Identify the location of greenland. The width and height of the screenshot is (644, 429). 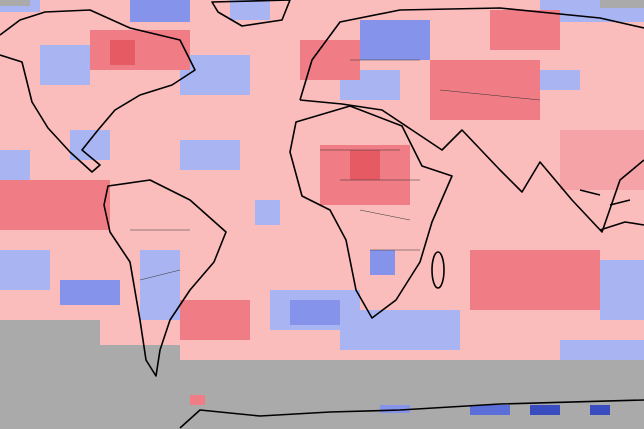
(251, 13).